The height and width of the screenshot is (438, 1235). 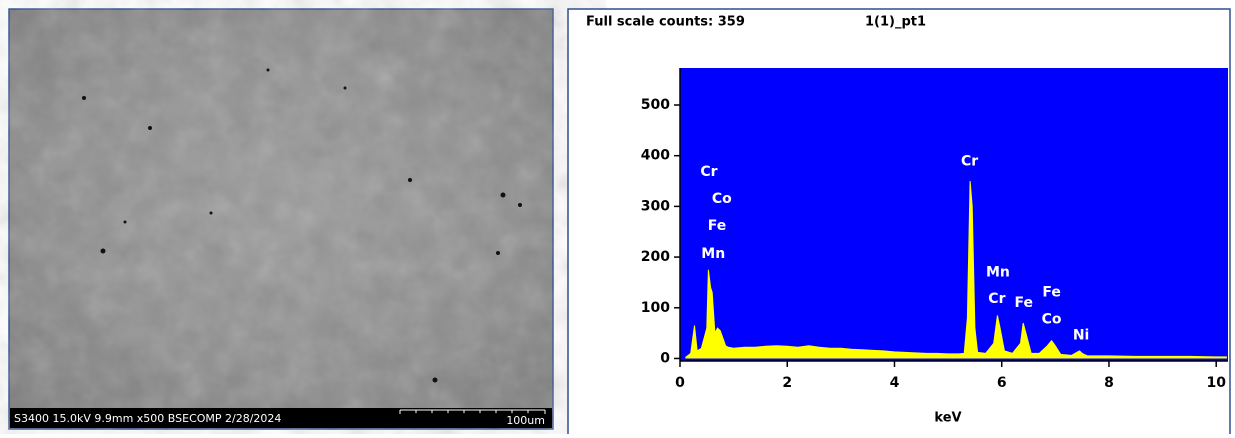 I want to click on y-tick-label: 400, so click(x=655, y=156).